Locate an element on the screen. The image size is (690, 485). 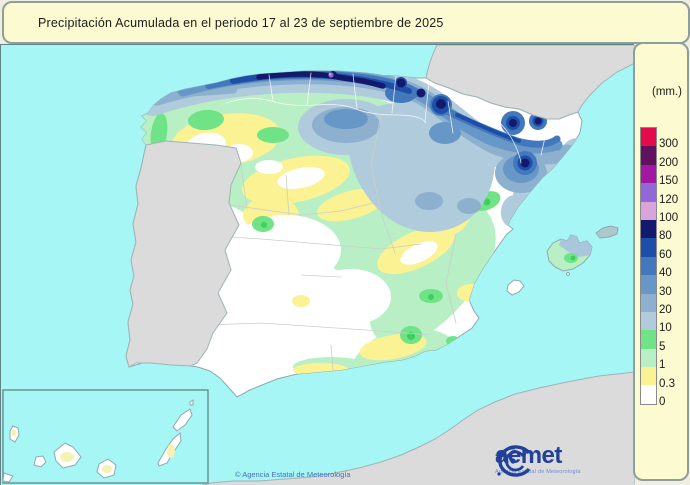
legend-value-label: 0.3 is located at coordinates (667, 383).